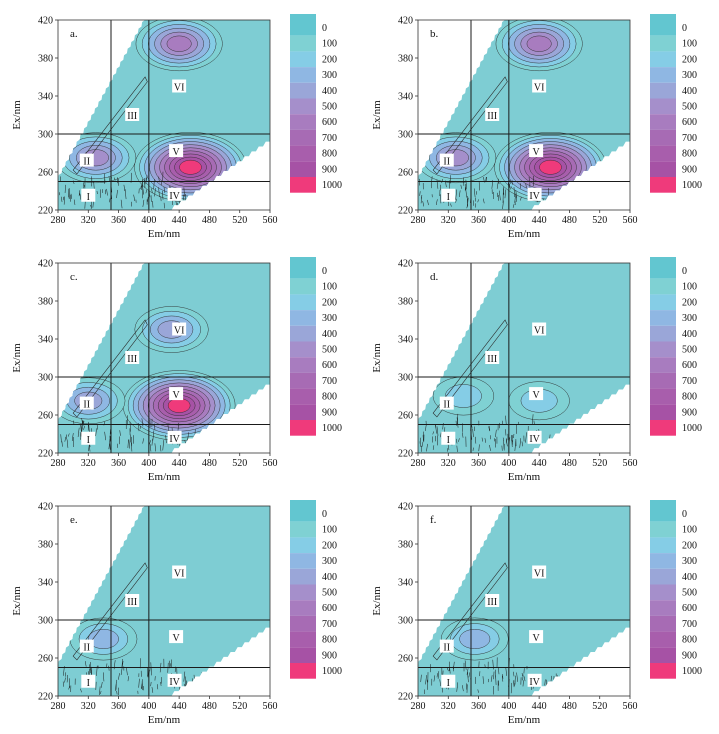 This screenshot has width=719, height=734. What do you see at coordinates (58, 463) in the screenshot?
I see `x-tick-label: 280` at bounding box center [58, 463].